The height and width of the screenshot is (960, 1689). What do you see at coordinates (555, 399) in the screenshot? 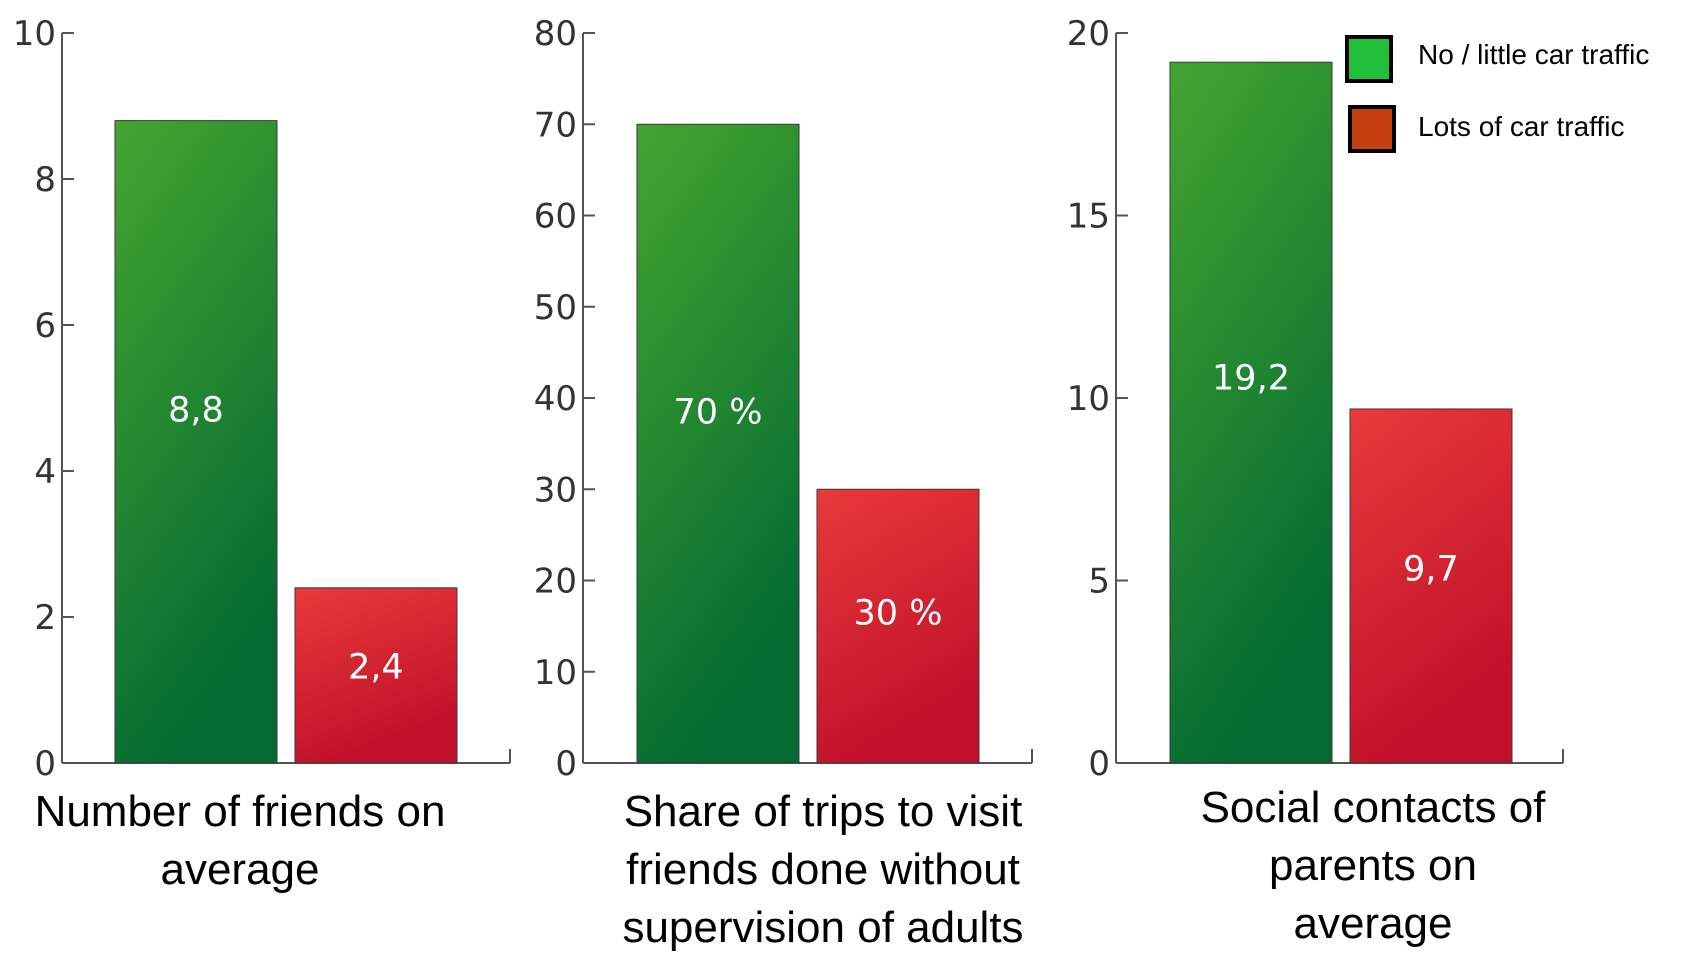
I see `y-tick-label: 40` at bounding box center [555, 399].